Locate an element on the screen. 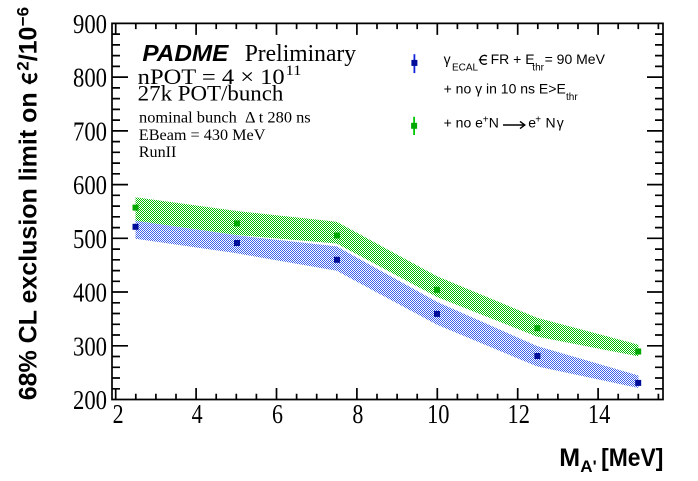  svg-text: ECAL is located at coordinates (465, 68).